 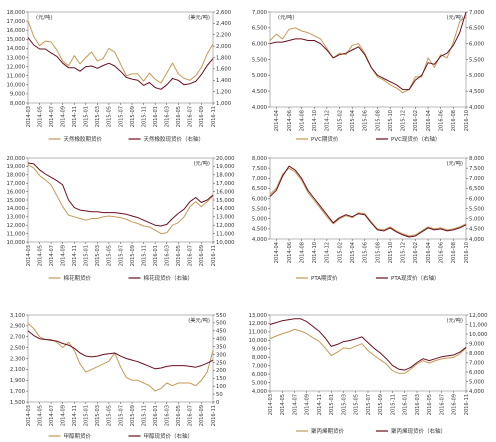 What do you see at coordinates (328, 120) in the screenshot?
I see `chart-2-x-tick-label: 2014-12` at bounding box center [328, 120].